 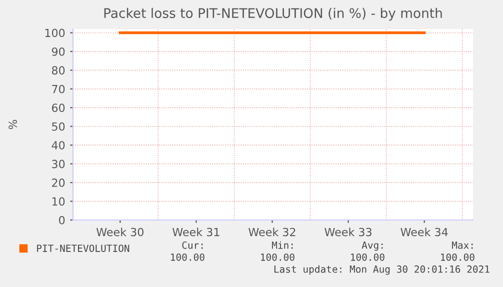 What do you see at coordinates (58, 51) in the screenshot?
I see `y-tick-label: 90` at bounding box center [58, 51].